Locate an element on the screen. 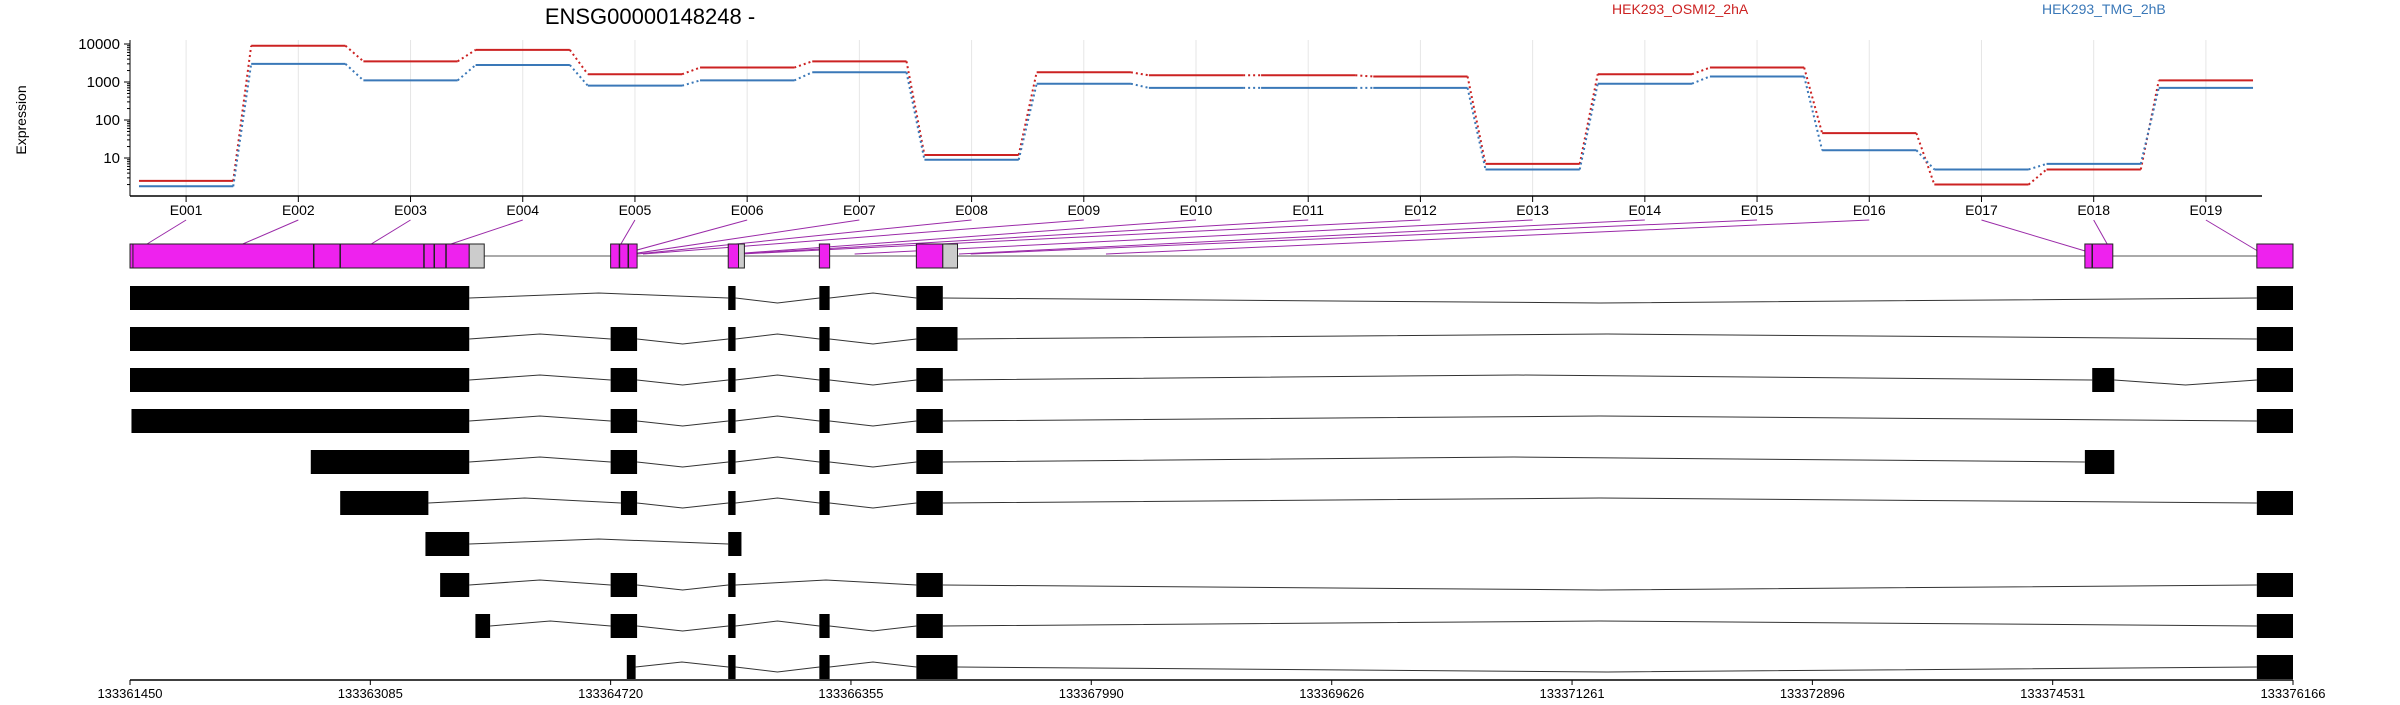 The height and width of the screenshot is (705, 2400). x-tick-label-E010: E010 is located at coordinates (1196, 210).